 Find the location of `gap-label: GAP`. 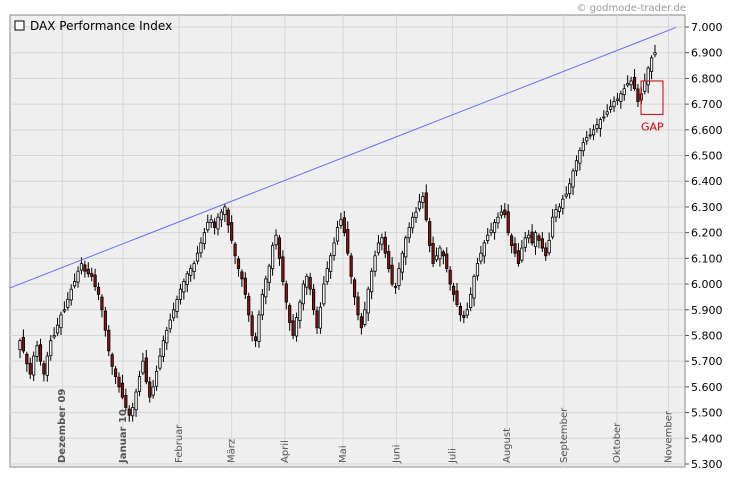

gap-label: GAP is located at coordinates (652, 126).